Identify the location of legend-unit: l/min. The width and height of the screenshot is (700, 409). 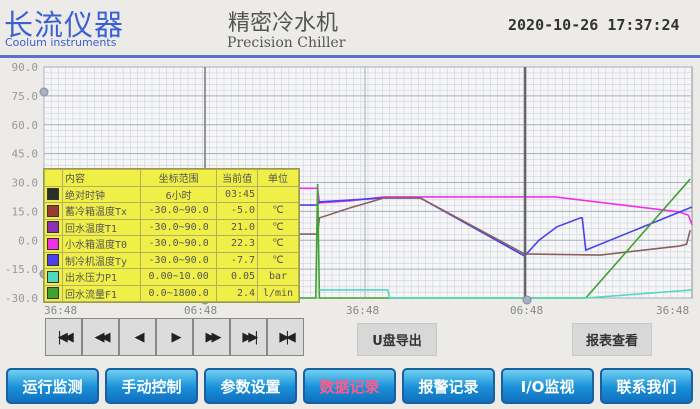
(278, 293).